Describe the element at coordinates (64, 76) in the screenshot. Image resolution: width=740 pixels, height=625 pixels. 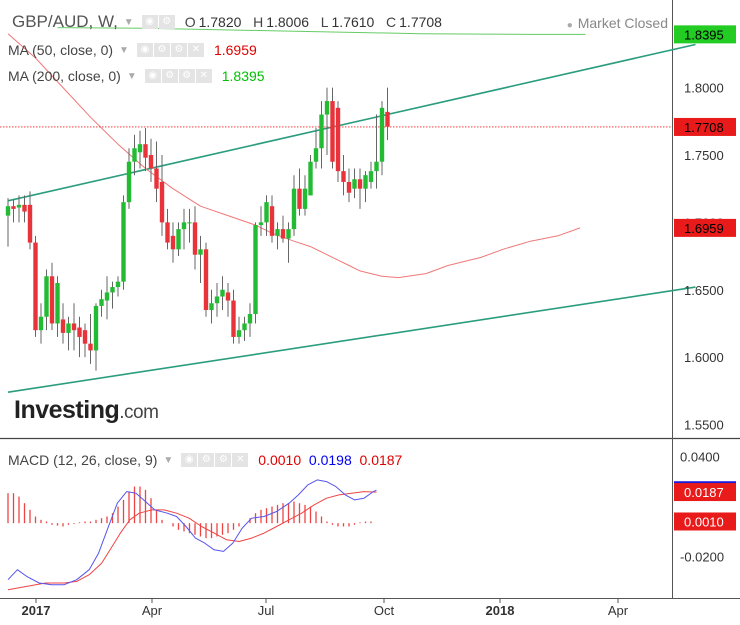
I see `ma200-label: MA (200, close, 0)` at that location.